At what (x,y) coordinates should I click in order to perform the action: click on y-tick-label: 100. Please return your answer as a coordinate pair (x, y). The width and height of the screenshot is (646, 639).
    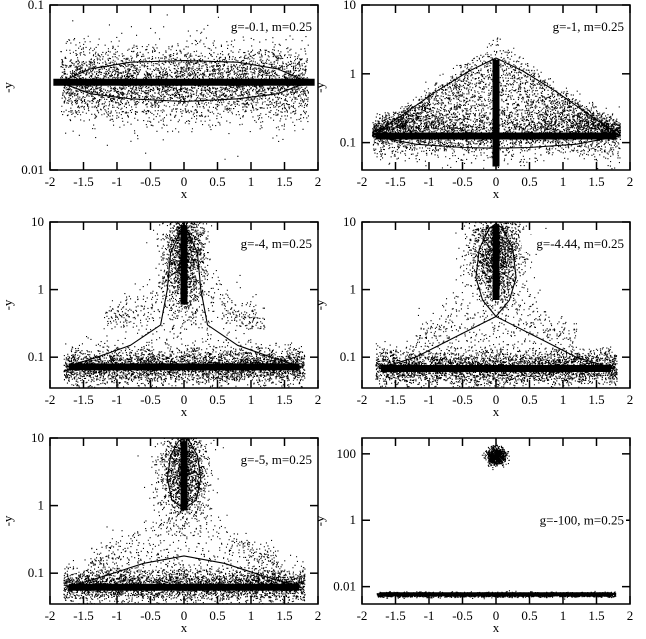
    Looking at the image, I should click on (347, 453).